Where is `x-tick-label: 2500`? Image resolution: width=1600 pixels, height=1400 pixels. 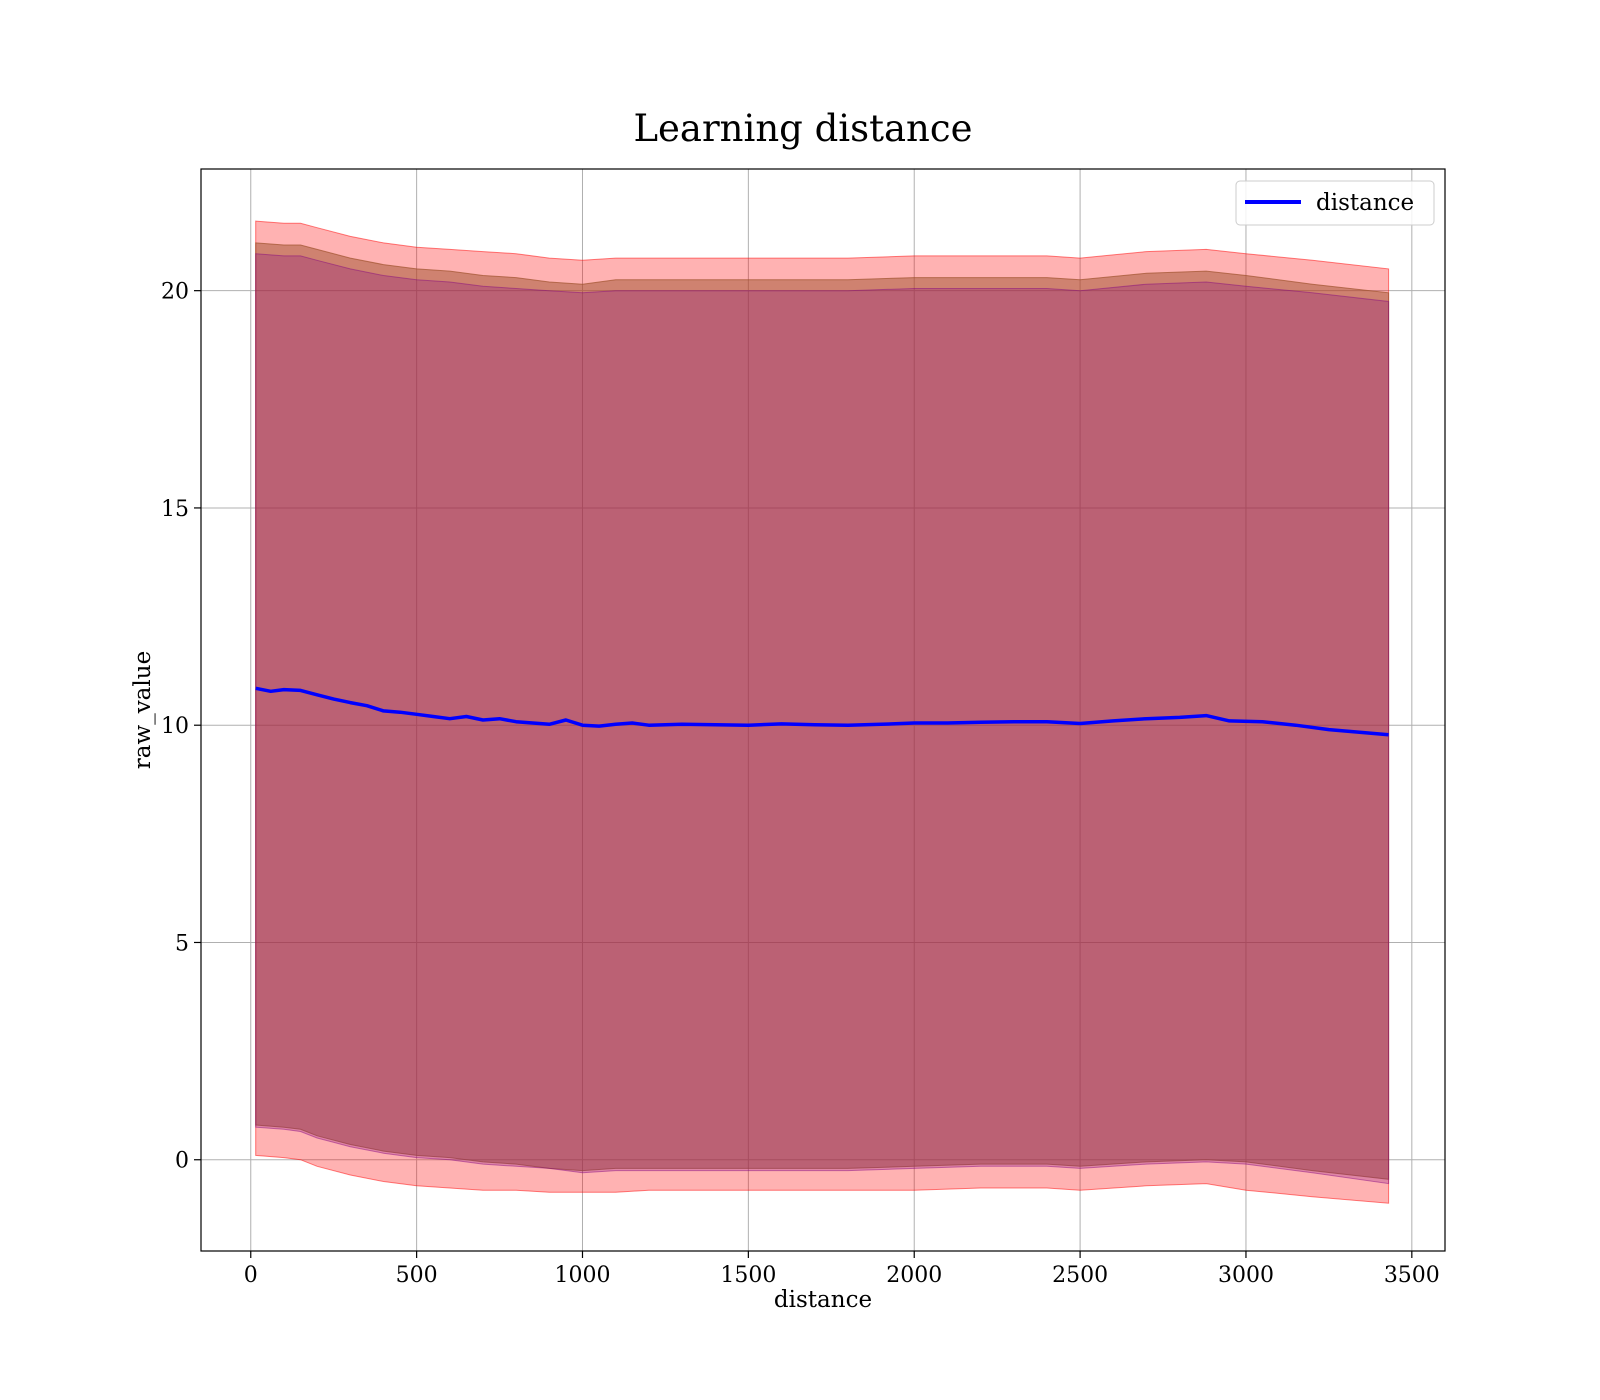
x-tick-label: 2500 is located at coordinates (1080, 1275).